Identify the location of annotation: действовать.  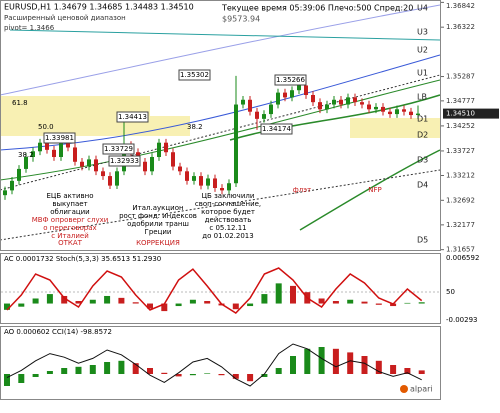
(228, 220).